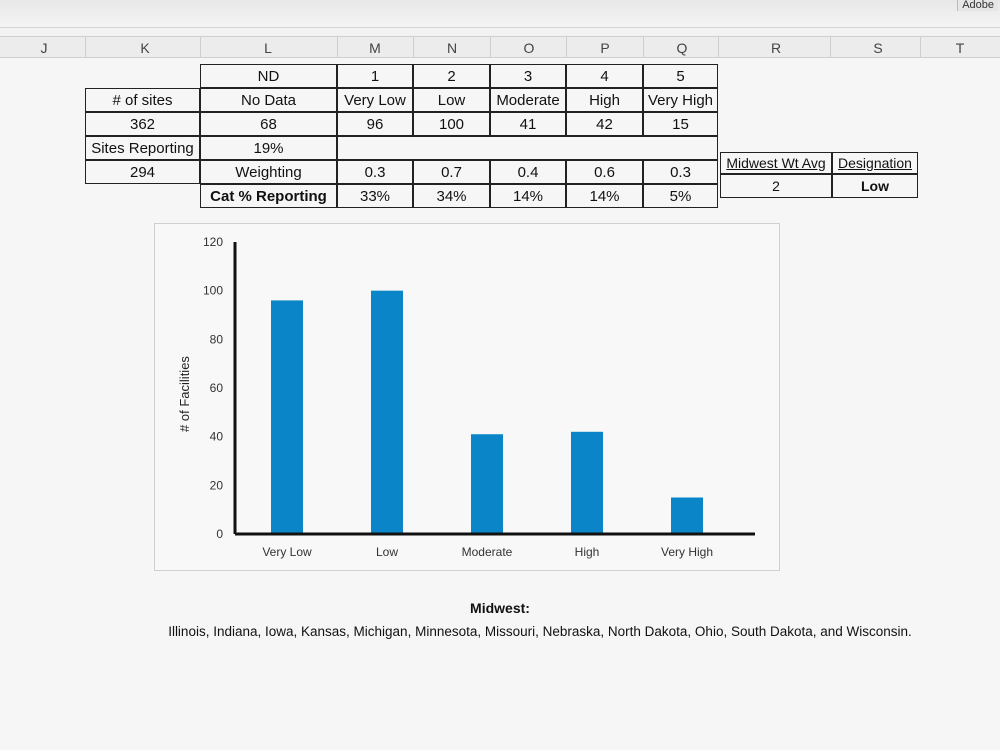 This screenshot has height=750, width=1000. Describe the element at coordinates (375, 196) in the screenshot. I see `cell-cat-pct-verylow: 33%` at that location.